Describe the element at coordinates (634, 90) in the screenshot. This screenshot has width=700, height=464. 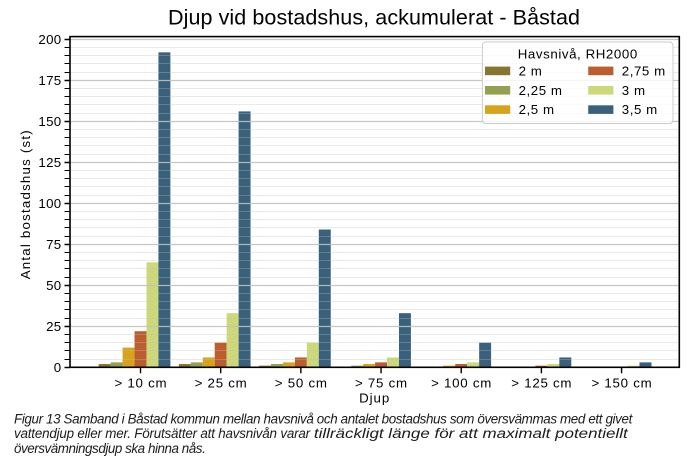
I see `svg-text: 3 m` at that location.